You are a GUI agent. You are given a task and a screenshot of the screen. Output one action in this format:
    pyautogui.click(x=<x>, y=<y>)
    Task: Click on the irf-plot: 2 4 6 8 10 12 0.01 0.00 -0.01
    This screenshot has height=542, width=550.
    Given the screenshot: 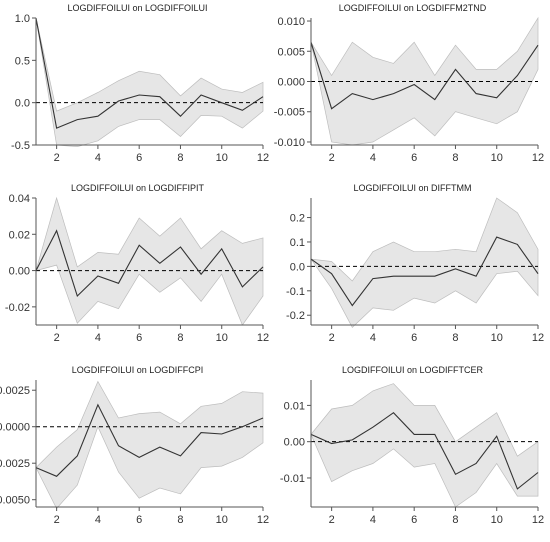 What is the action you would take?
    pyautogui.click(x=412, y=453)
    